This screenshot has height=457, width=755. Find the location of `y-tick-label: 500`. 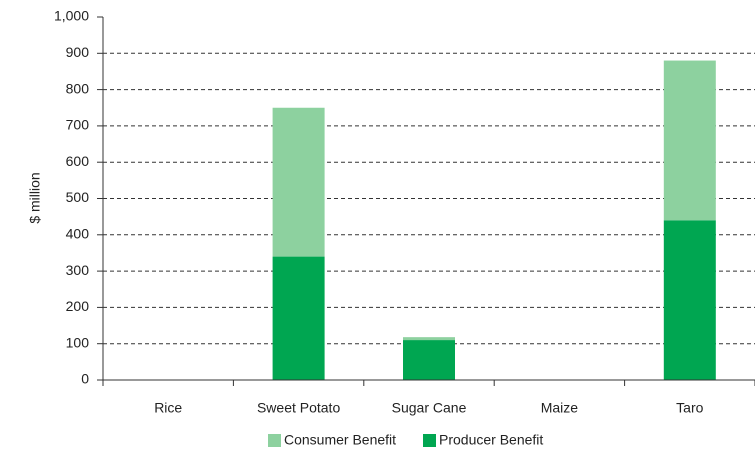

y-tick-label: 500 is located at coordinates (78, 197).